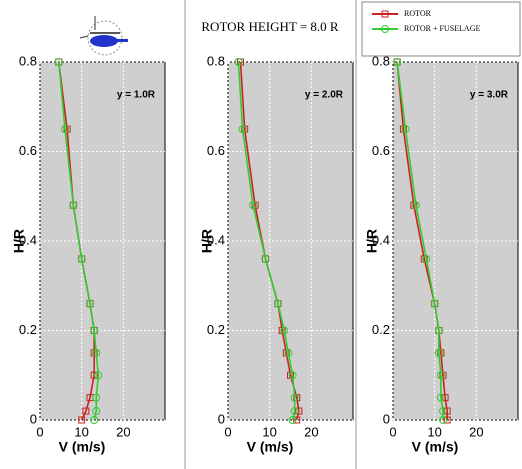  What do you see at coordinates (489, 95) in the screenshot?
I see `annotation: y = 3.0R` at bounding box center [489, 95].